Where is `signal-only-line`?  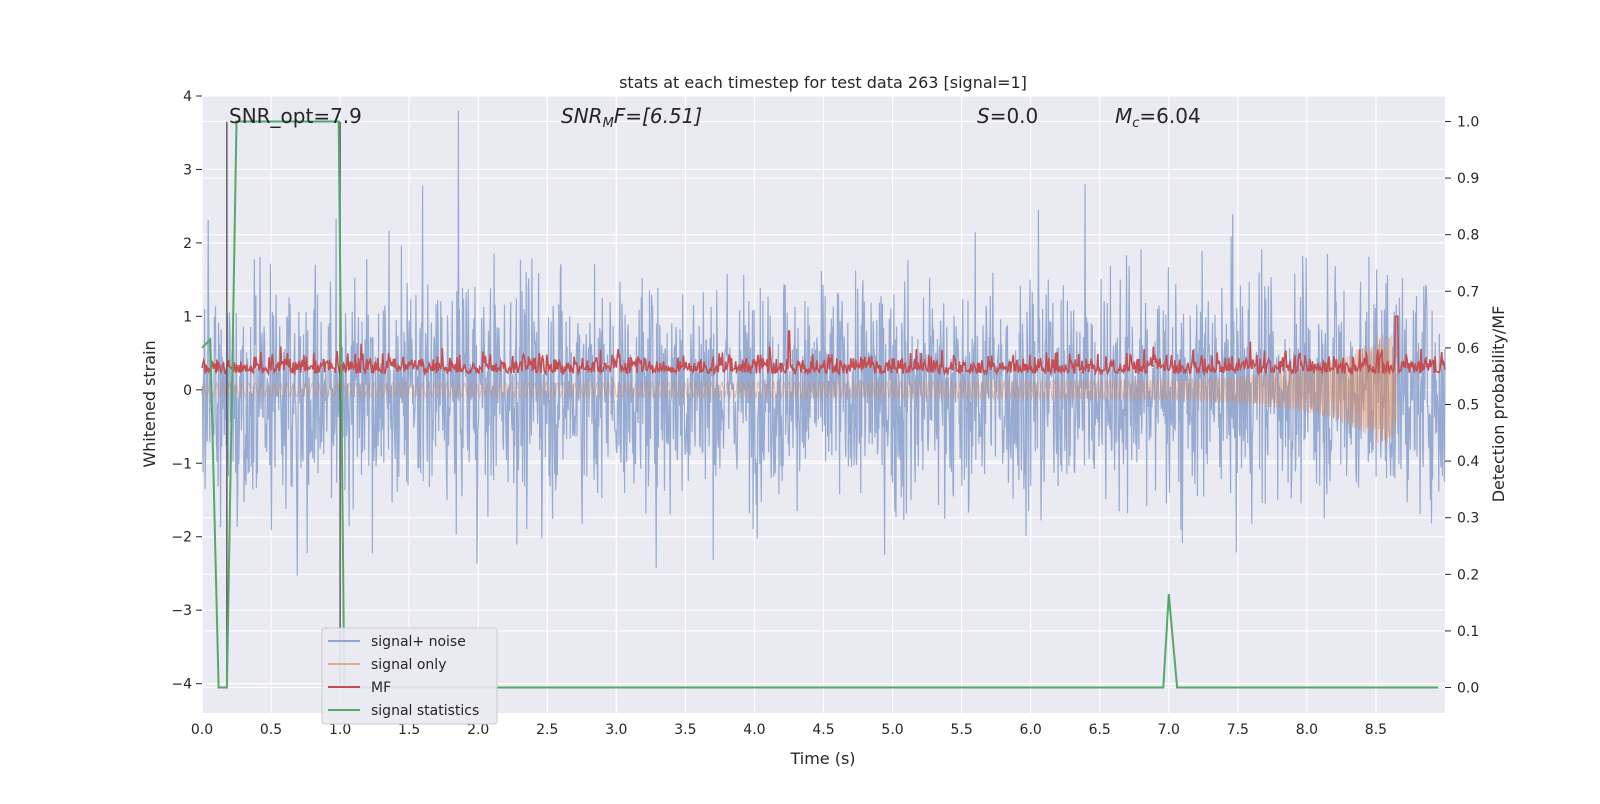 signal-only-line is located at coordinates (799, 389).